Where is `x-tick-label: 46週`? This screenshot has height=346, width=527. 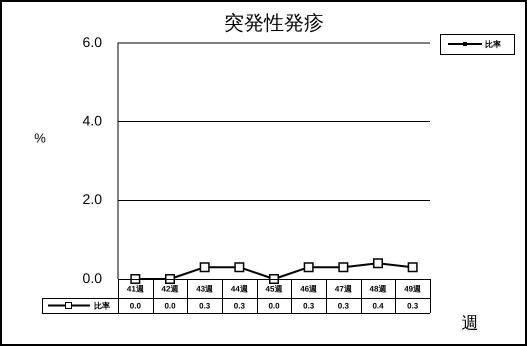
x-tick-label: 46週 is located at coordinates (309, 289).